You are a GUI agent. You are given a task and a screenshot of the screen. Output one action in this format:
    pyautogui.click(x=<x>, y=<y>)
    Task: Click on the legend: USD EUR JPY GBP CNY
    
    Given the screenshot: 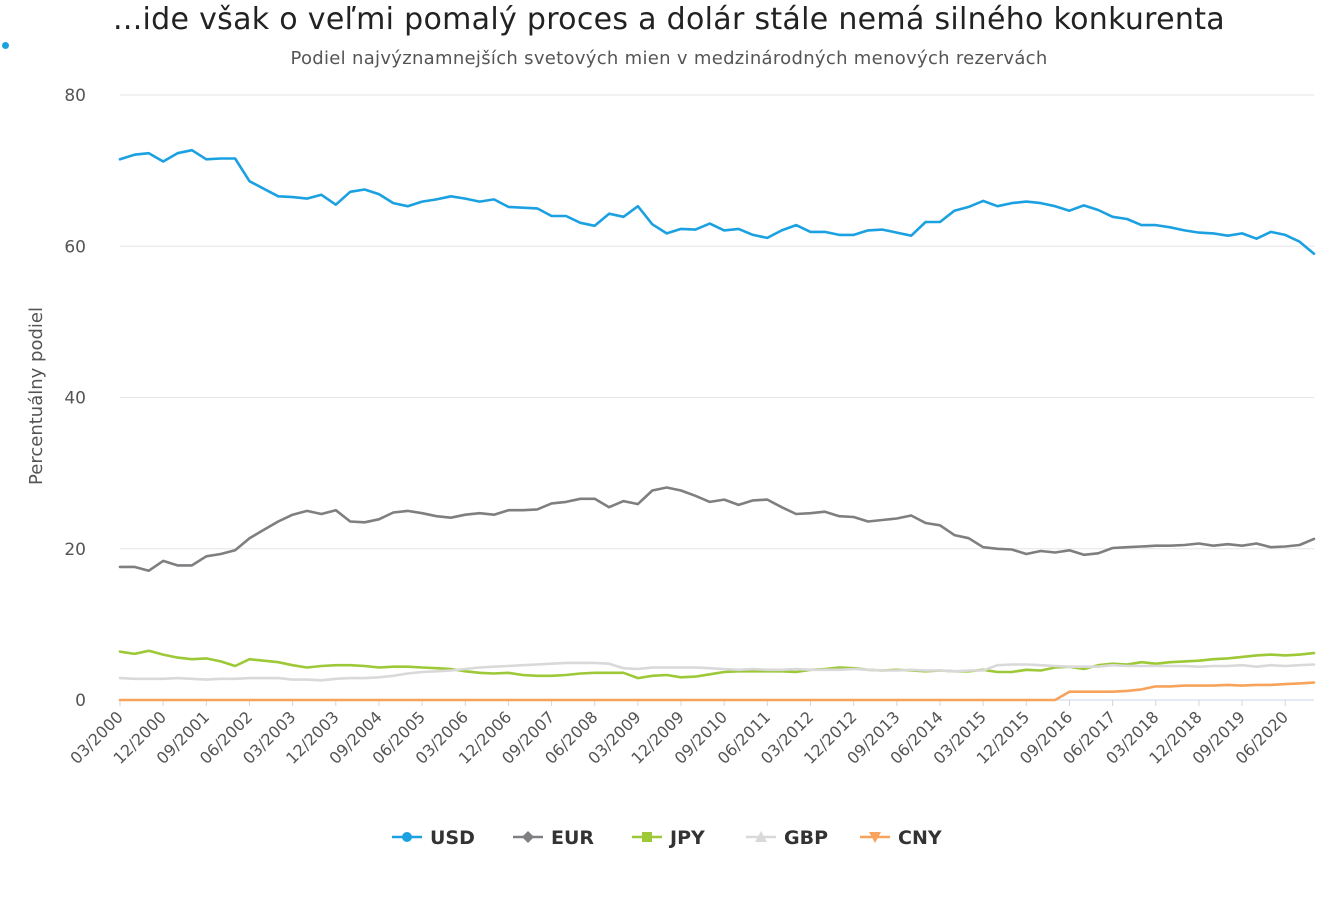 What is the action you would take?
    pyautogui.click(x=667, y=838)
    